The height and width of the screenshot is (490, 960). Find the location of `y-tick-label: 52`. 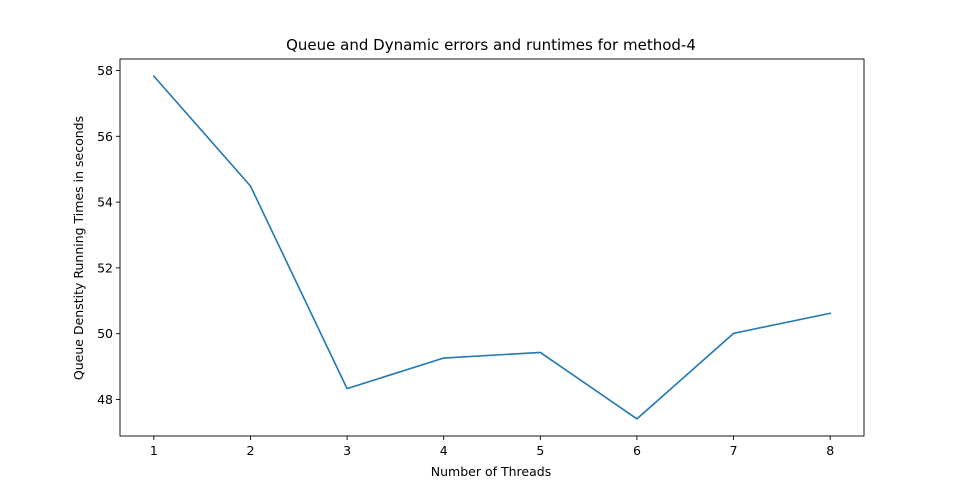

y-tick-label: 52 is located at coordinates (105, 267).